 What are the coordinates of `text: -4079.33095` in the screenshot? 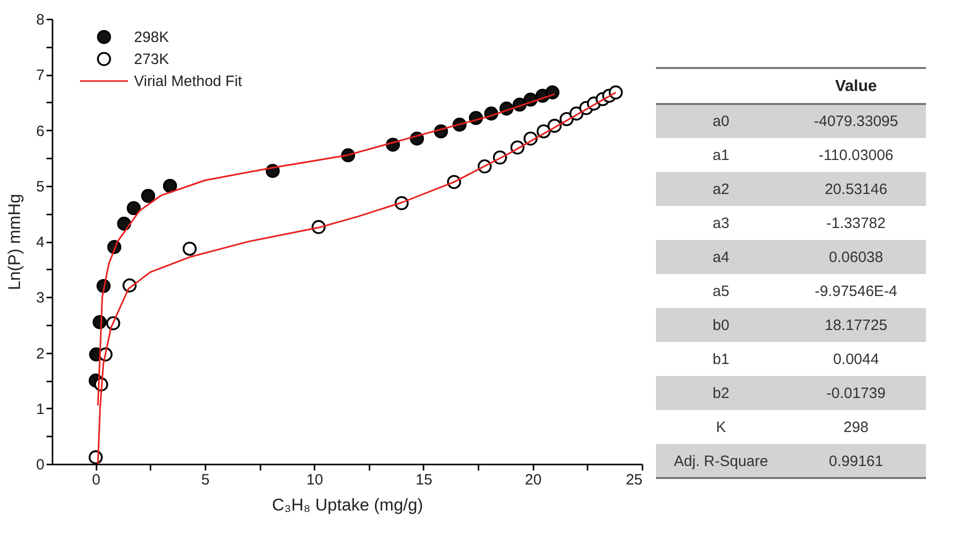 It's located at (856, 121).